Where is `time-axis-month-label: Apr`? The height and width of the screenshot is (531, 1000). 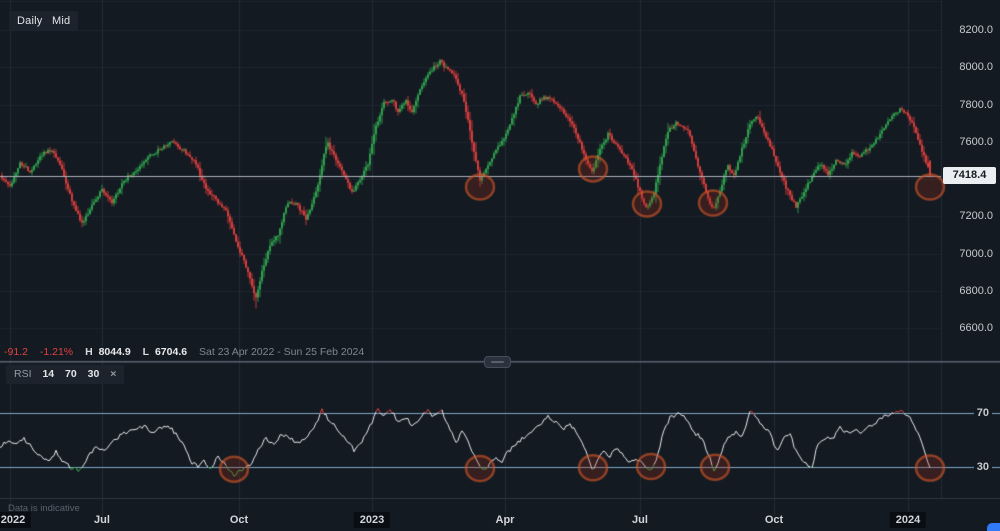 time-axis-month-label: Apr is located at coordinates (505, 520).